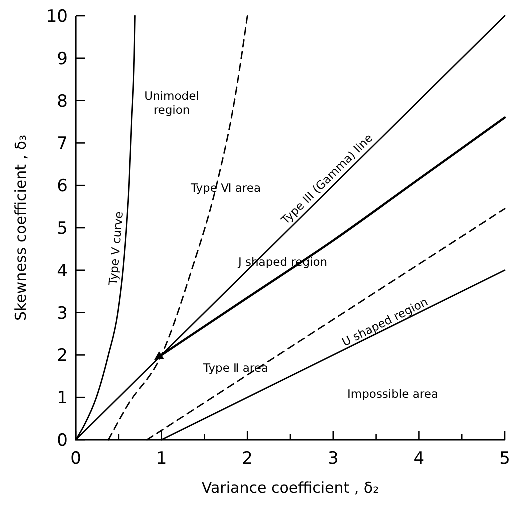  What do you see at coordinates (225, 188) in the screenshot?
I see `annotation: Type Ⅵ area` at bounding box center [225, 188].